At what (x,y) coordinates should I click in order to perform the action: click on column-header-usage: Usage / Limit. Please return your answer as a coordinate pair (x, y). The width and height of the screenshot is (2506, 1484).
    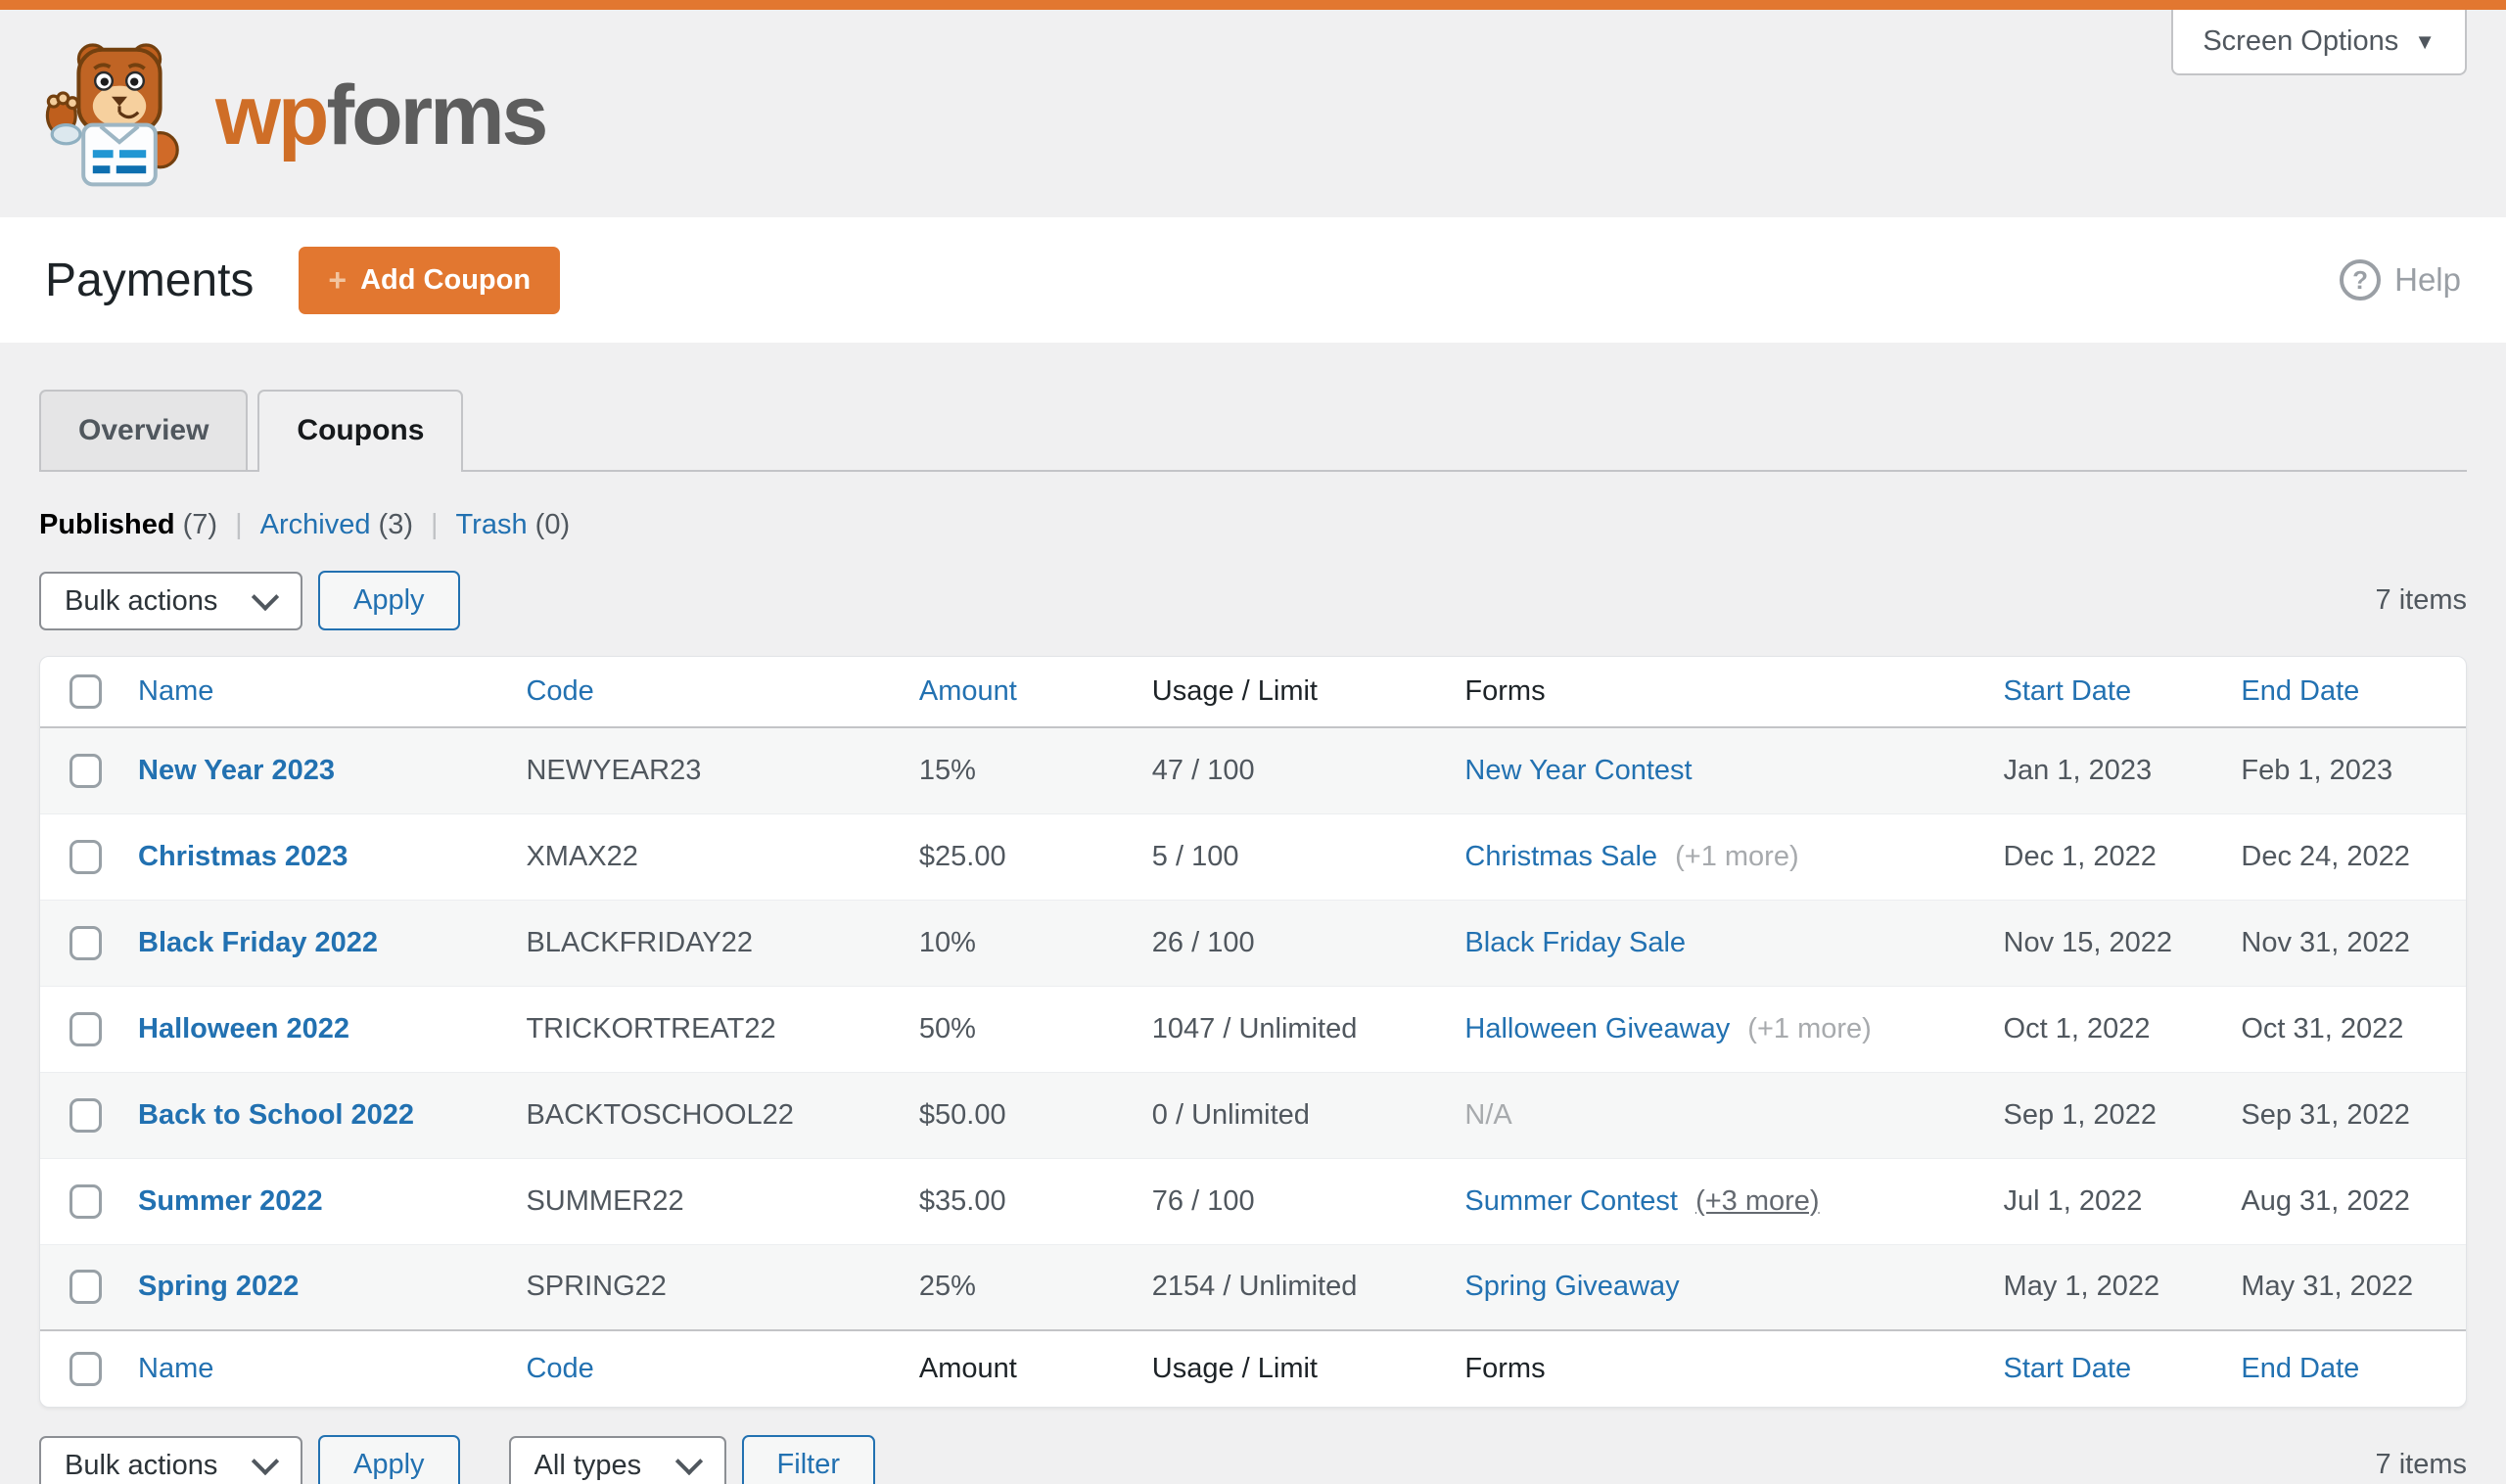
    Looking at the image, I should click on (1291, 692).